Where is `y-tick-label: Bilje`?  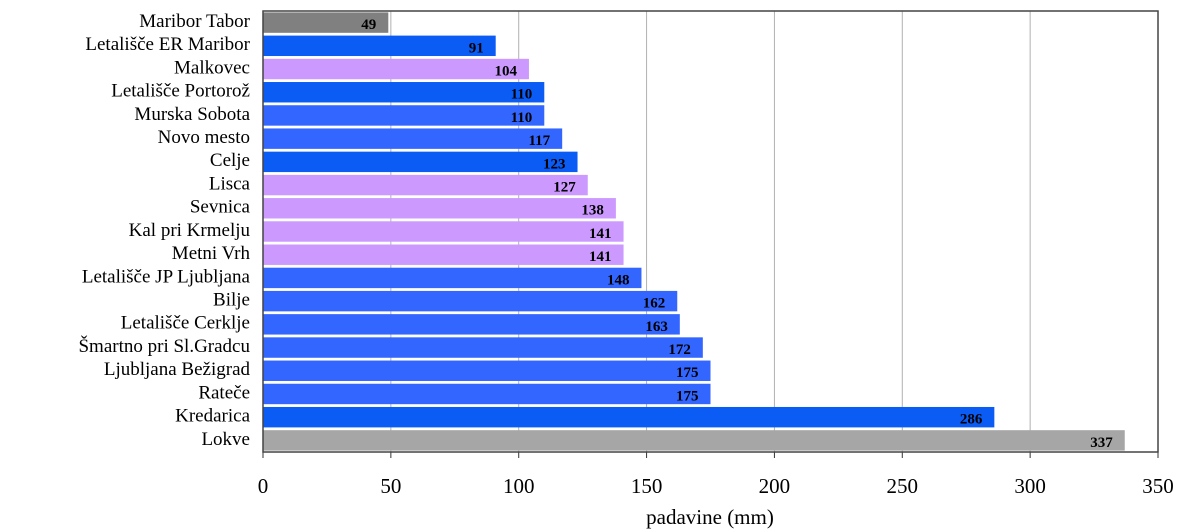 y-tick-label: Bilje is located at coordinates (231, 299).